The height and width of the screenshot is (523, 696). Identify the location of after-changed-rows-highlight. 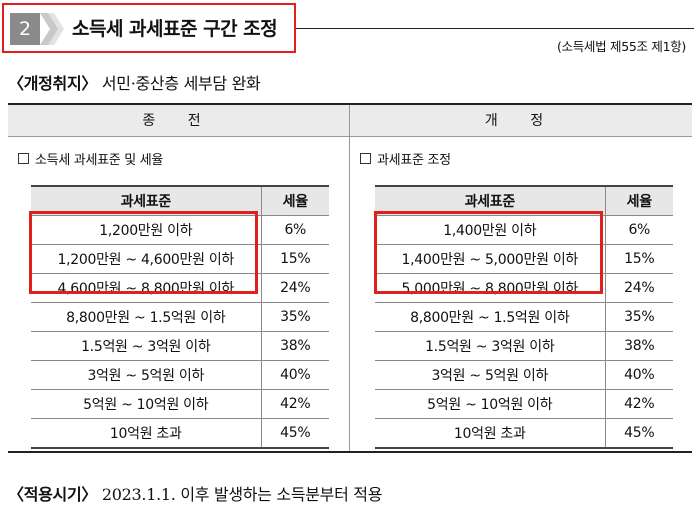
(488, 252).